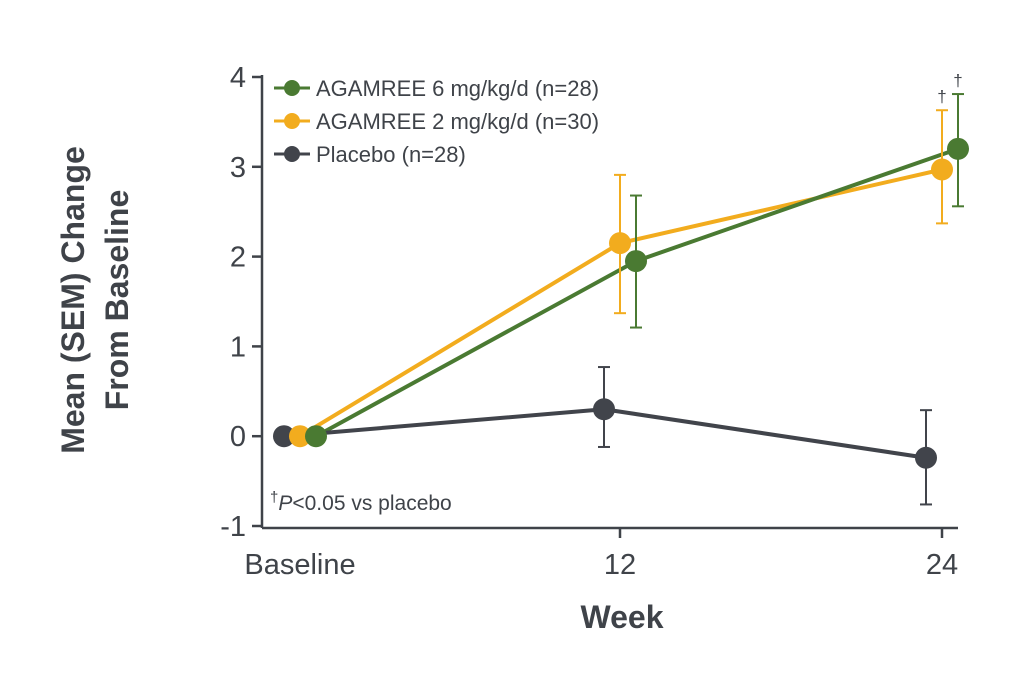 The image size is (1024, 692). What do you see at coordinates (457, 88) in the screenshot?
I see `legend-label: AGAMREE 6 mg/kg/d (n=28)` at bounding box center [457, 88].